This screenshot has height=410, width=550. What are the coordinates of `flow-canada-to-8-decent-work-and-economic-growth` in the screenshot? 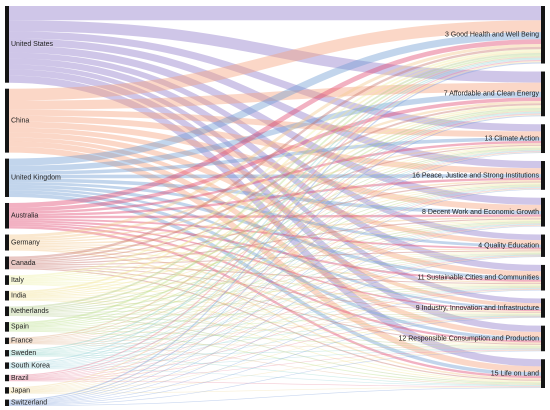 It's located at (275, 241).